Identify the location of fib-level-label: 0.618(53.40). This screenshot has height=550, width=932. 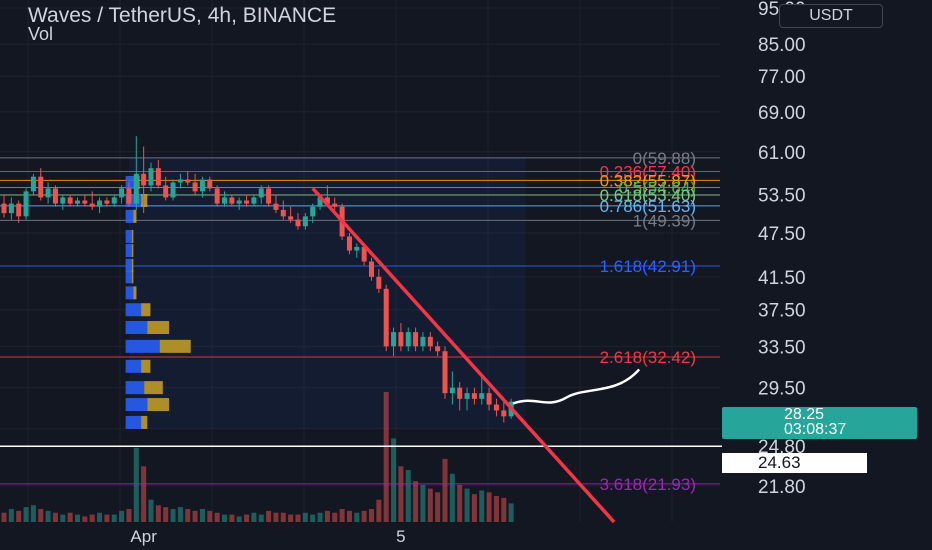
(648, 195).